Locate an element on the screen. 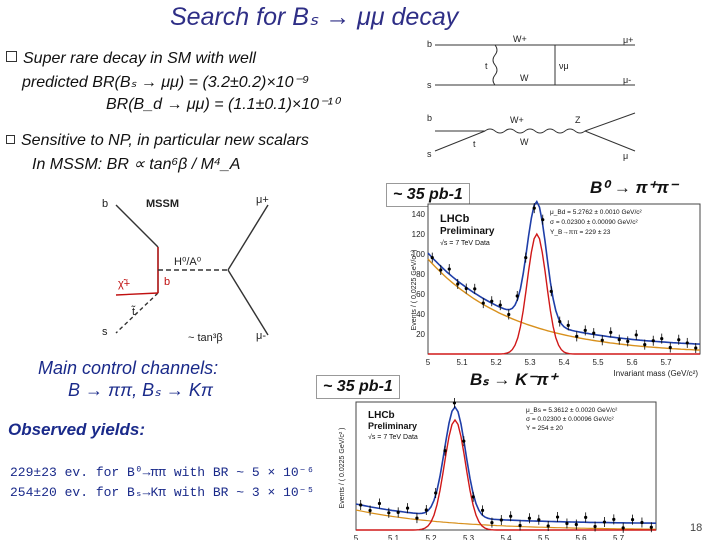 The width and height of the screenshot is (720, 540). plot2-ylabel: Events / ( 0.0225 GeV/c² ) is located at coordinates (342, 468).